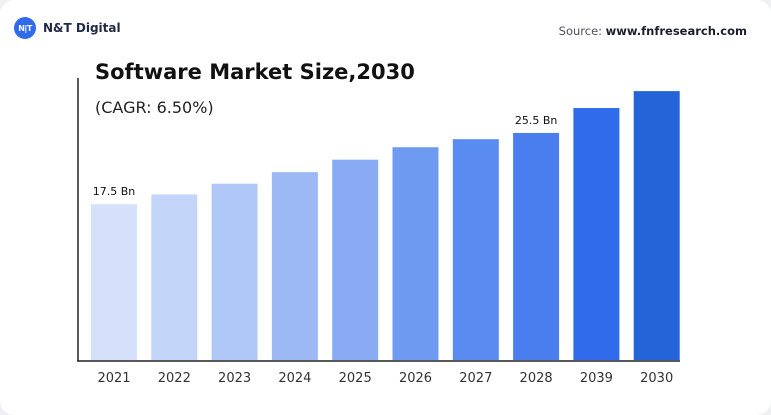 The width and height of the screenshot is (771, 415). What do you see at coordinates (234, 378) in the screenshot?
I see `x-tick-label-2023: 2023` at bounding box center [234, 378].